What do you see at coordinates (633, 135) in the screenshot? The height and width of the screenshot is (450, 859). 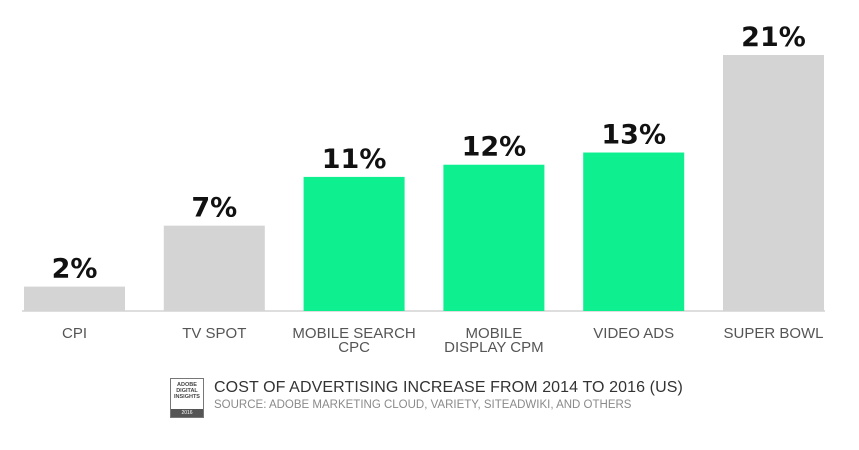 I see `value-label-4: 13%` at bounding box center [633, 135].